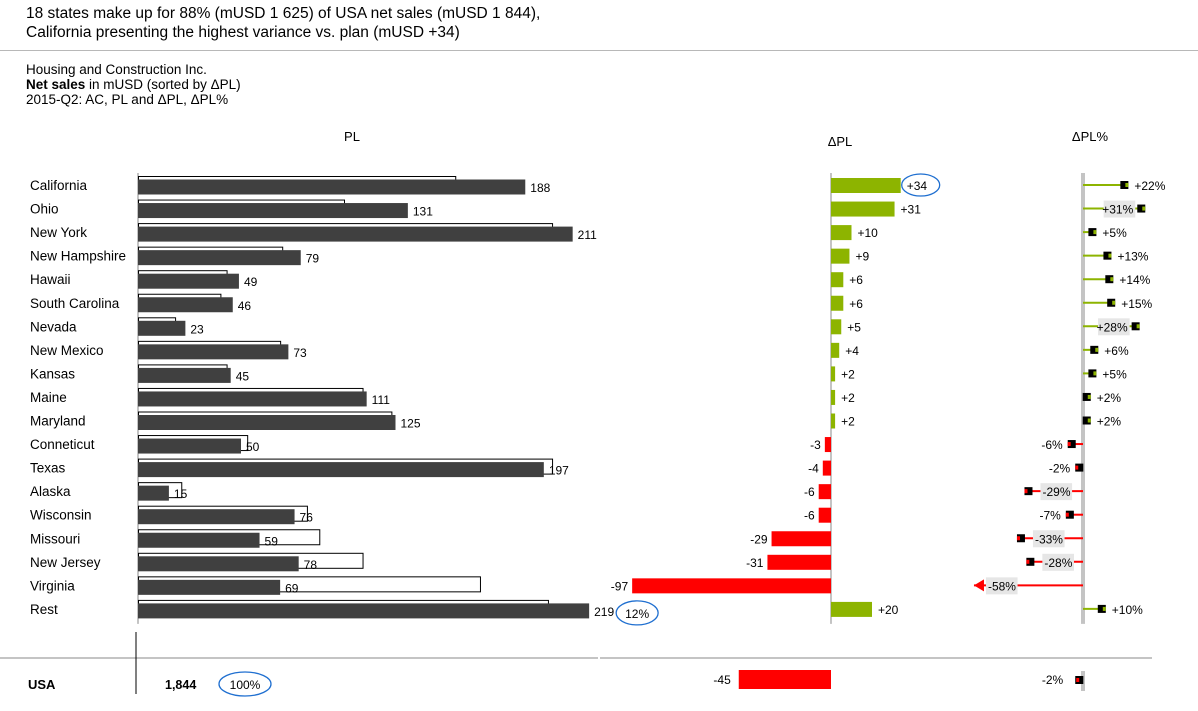 The height and width of the screenshot is (711, 1198). What do you see at coordinates (978, 585) in the screenshot?
I see `dplpct-outlier-arrow` at bounding box center [978, 585].